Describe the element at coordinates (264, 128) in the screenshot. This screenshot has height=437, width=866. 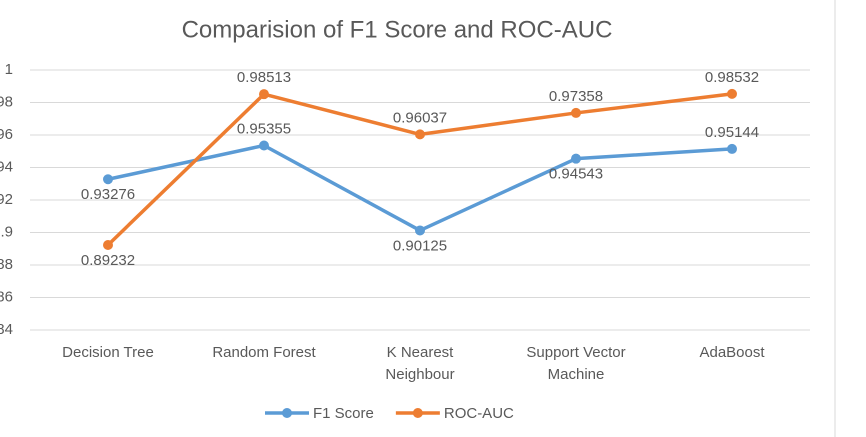
I see `data-label: 0.95355` at that location.